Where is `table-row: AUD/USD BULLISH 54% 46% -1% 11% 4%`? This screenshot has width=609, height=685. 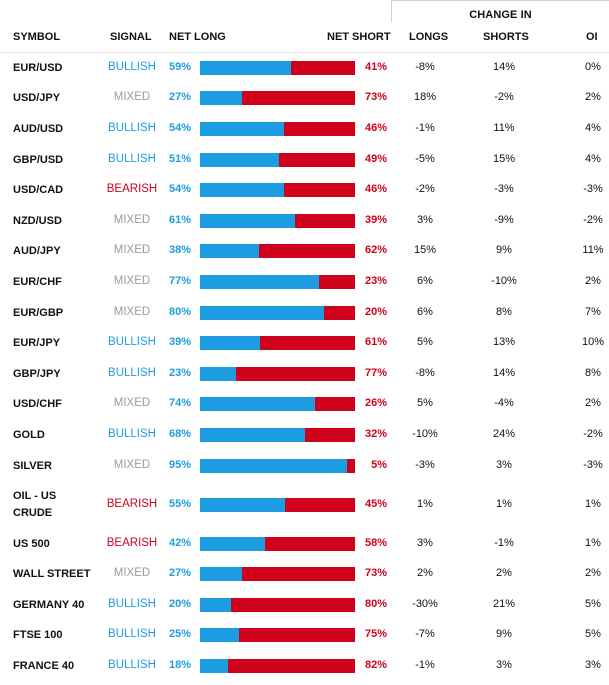 table-row: AUD/USD BULLISH 54% 46% -1% 11% 4% is located at coordinates (304, 129).